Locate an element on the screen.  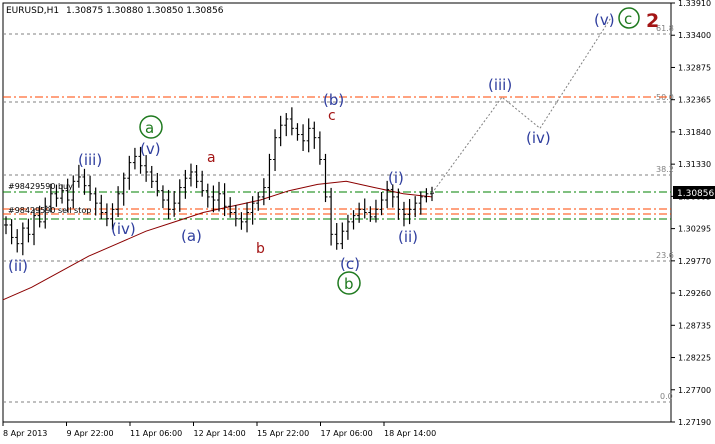
wave-label-ii-right: (ii) is located at coordinates (408, 237).